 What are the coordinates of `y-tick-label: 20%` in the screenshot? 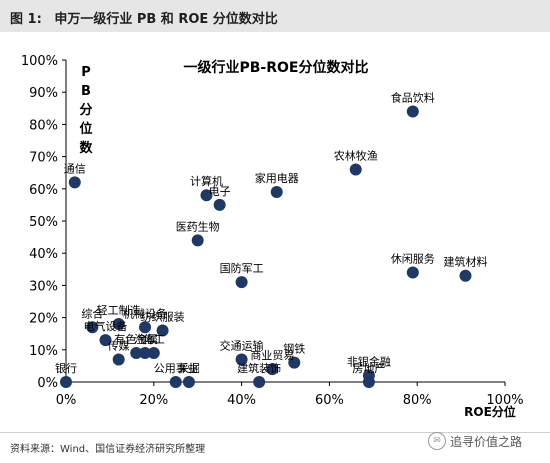 It's located at (43, 319).